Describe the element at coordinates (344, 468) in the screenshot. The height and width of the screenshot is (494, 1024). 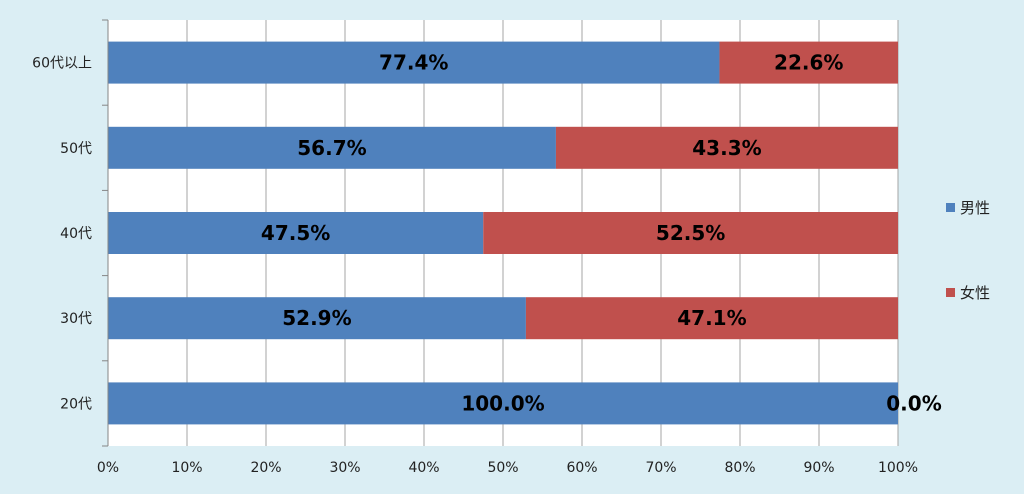
I see `x-tick-label: 30%` at that location.